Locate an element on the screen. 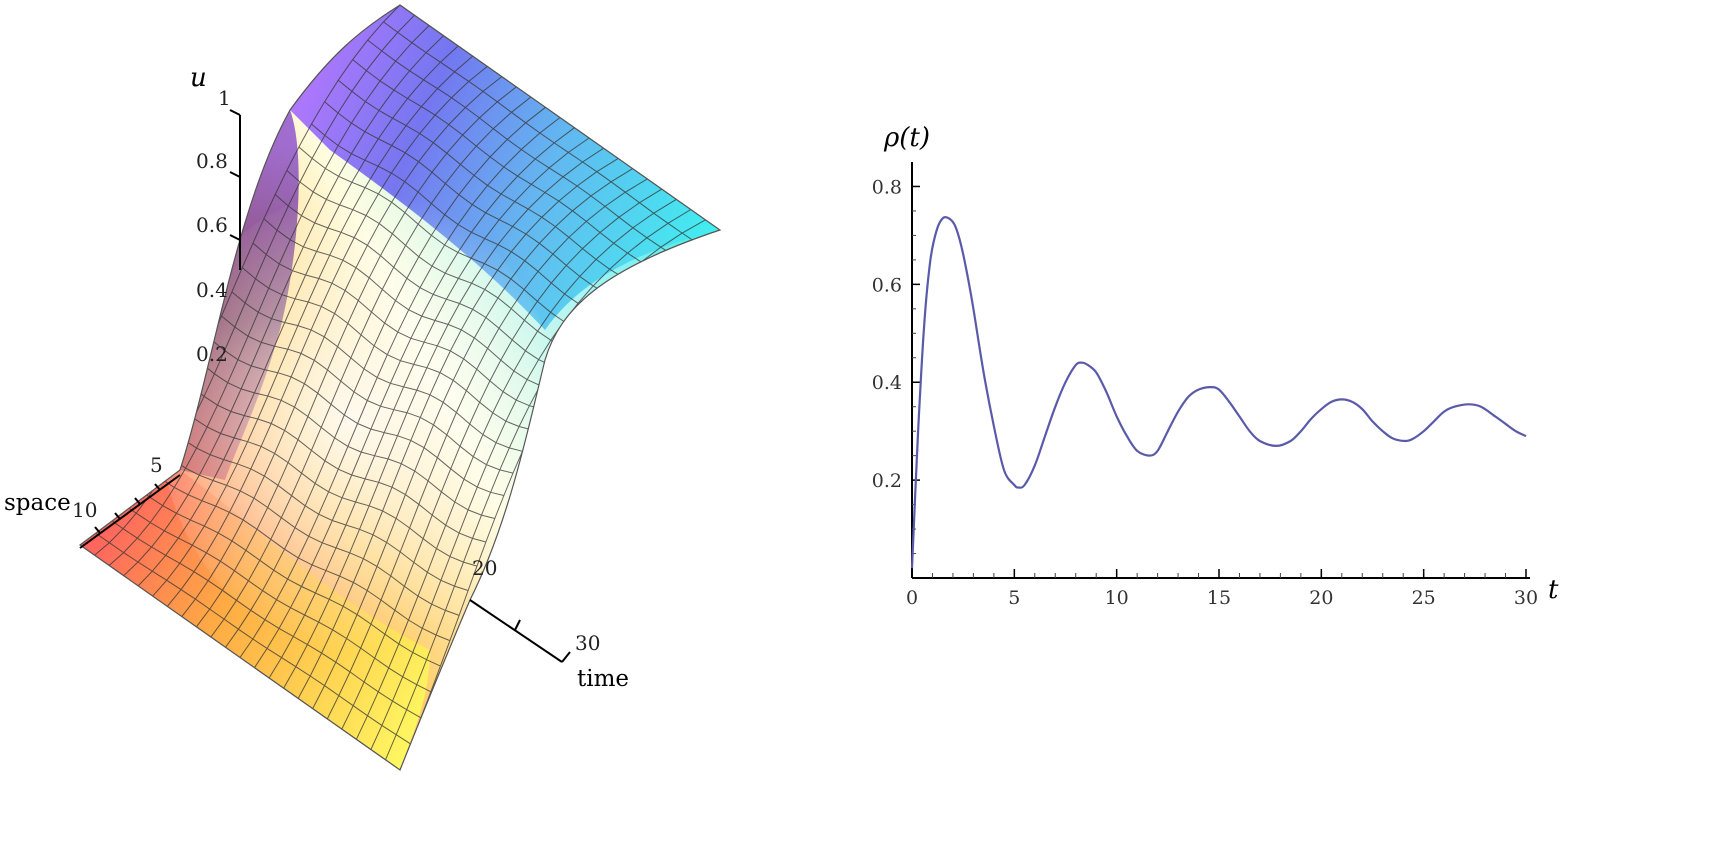 The image size is (1720, 852). x-tick-label: 10 is located at coordinates (1117, 598).